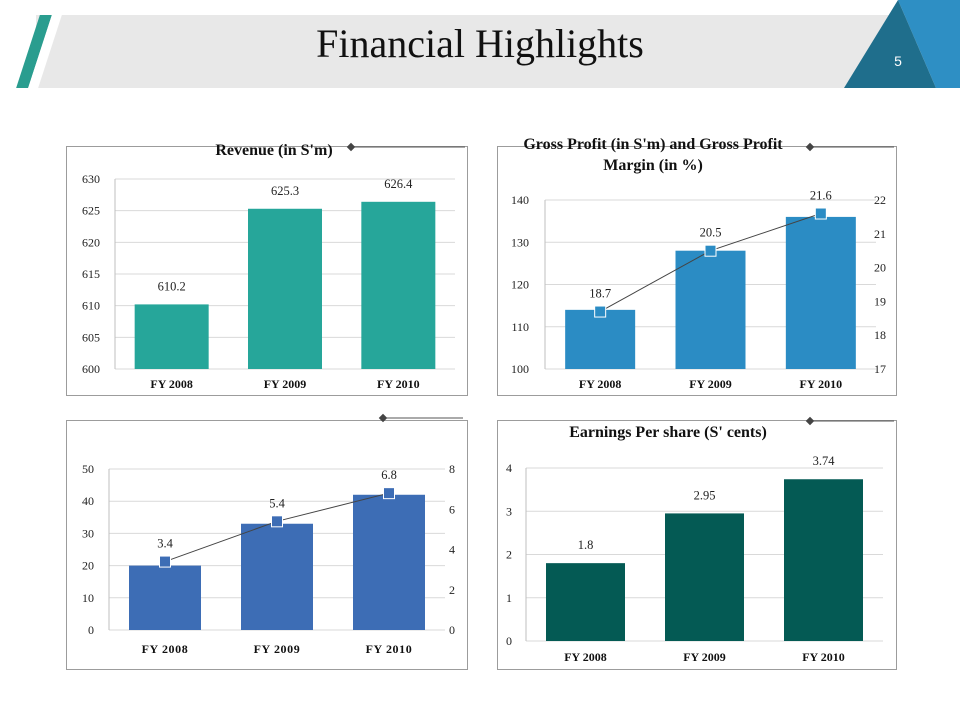 This screenshot has width=960, height=720. What do you see at coordinates (389, 475) in the screenshot?
I see `line-data-label: 6.8` at bounding box center [389, 475].